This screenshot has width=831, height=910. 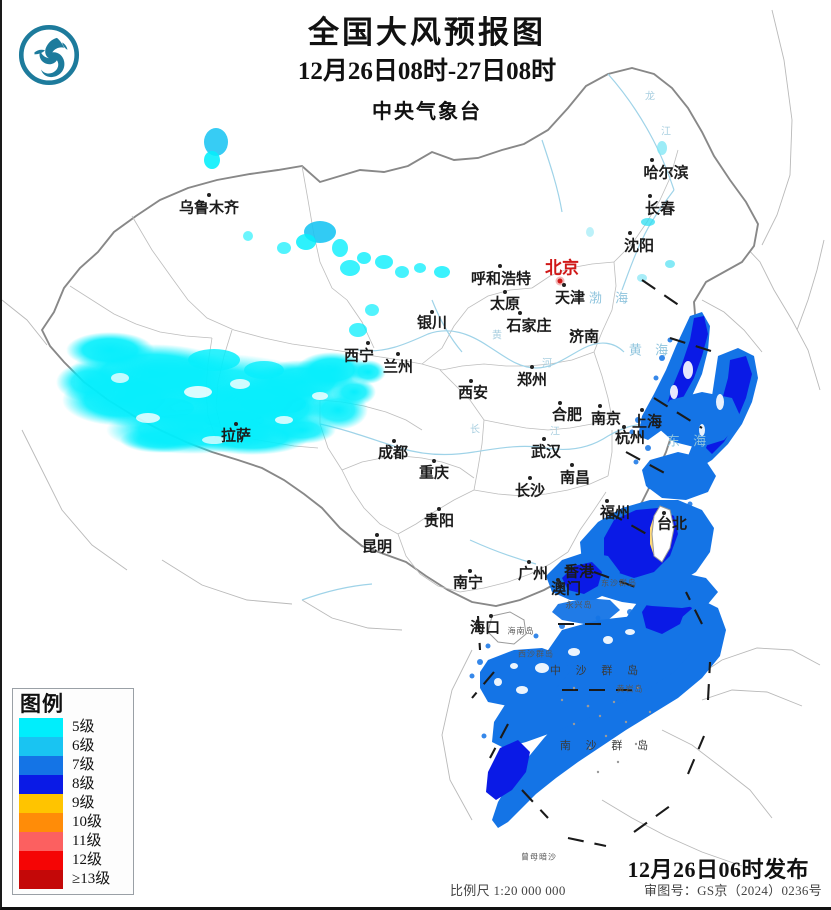 I want to click on legend-row: 5级, so click(x=74, y=728).